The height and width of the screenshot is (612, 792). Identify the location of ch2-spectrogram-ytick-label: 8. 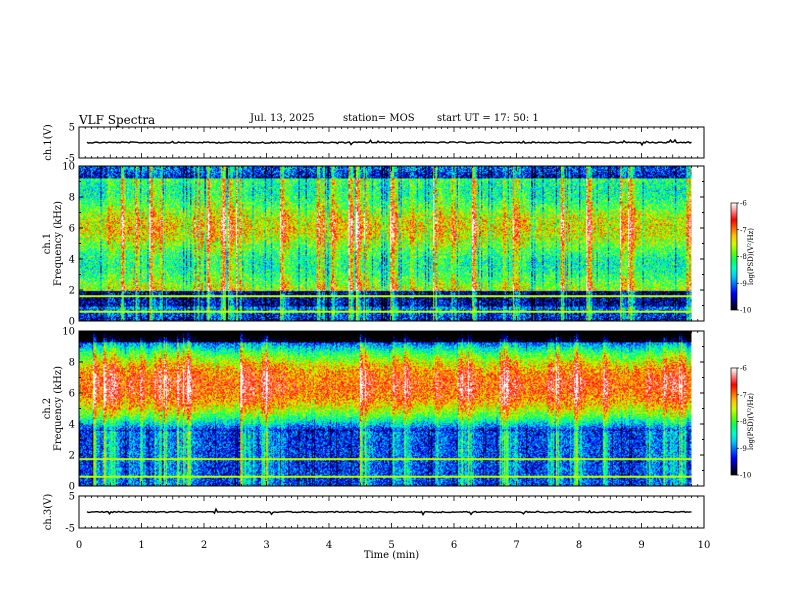
(72, 363).